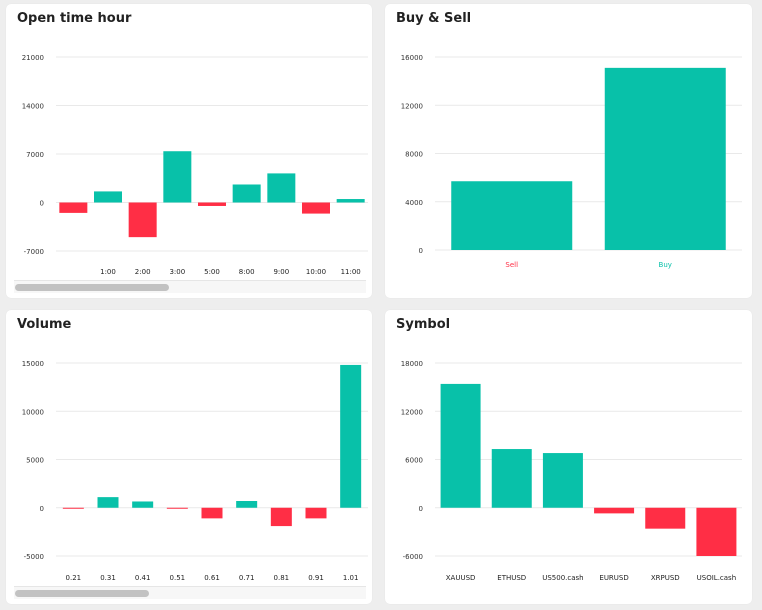 The width and height of the screenshot is (762, 610). I want to click on bar-Buy, so click(665, 158).